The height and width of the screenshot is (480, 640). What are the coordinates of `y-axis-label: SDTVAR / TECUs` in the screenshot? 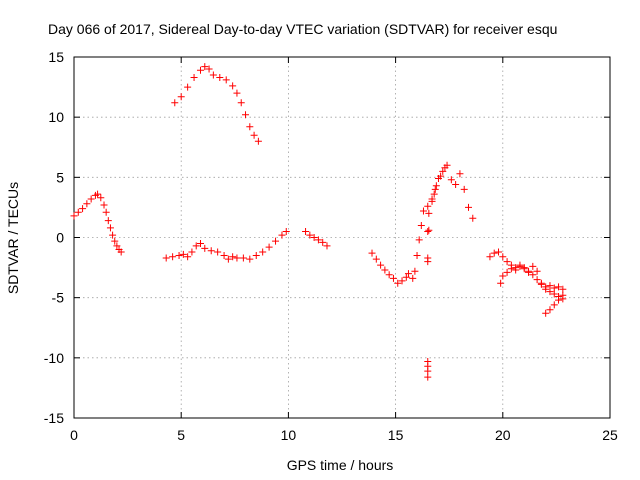 It's located at (13, 238).